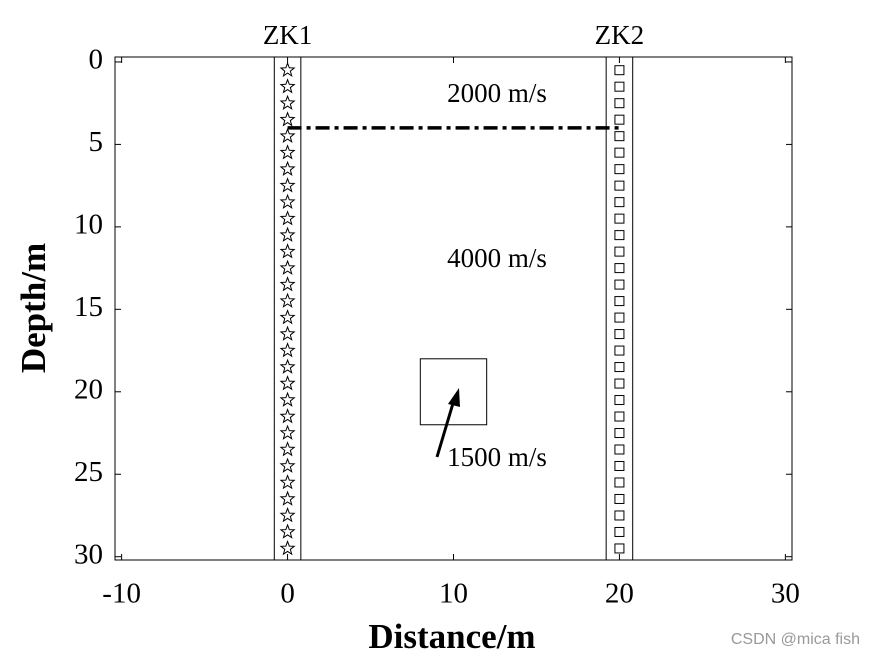  Describe the element at coordinates (454, 397) in the screenshot. I see `arrow-head` at that location.